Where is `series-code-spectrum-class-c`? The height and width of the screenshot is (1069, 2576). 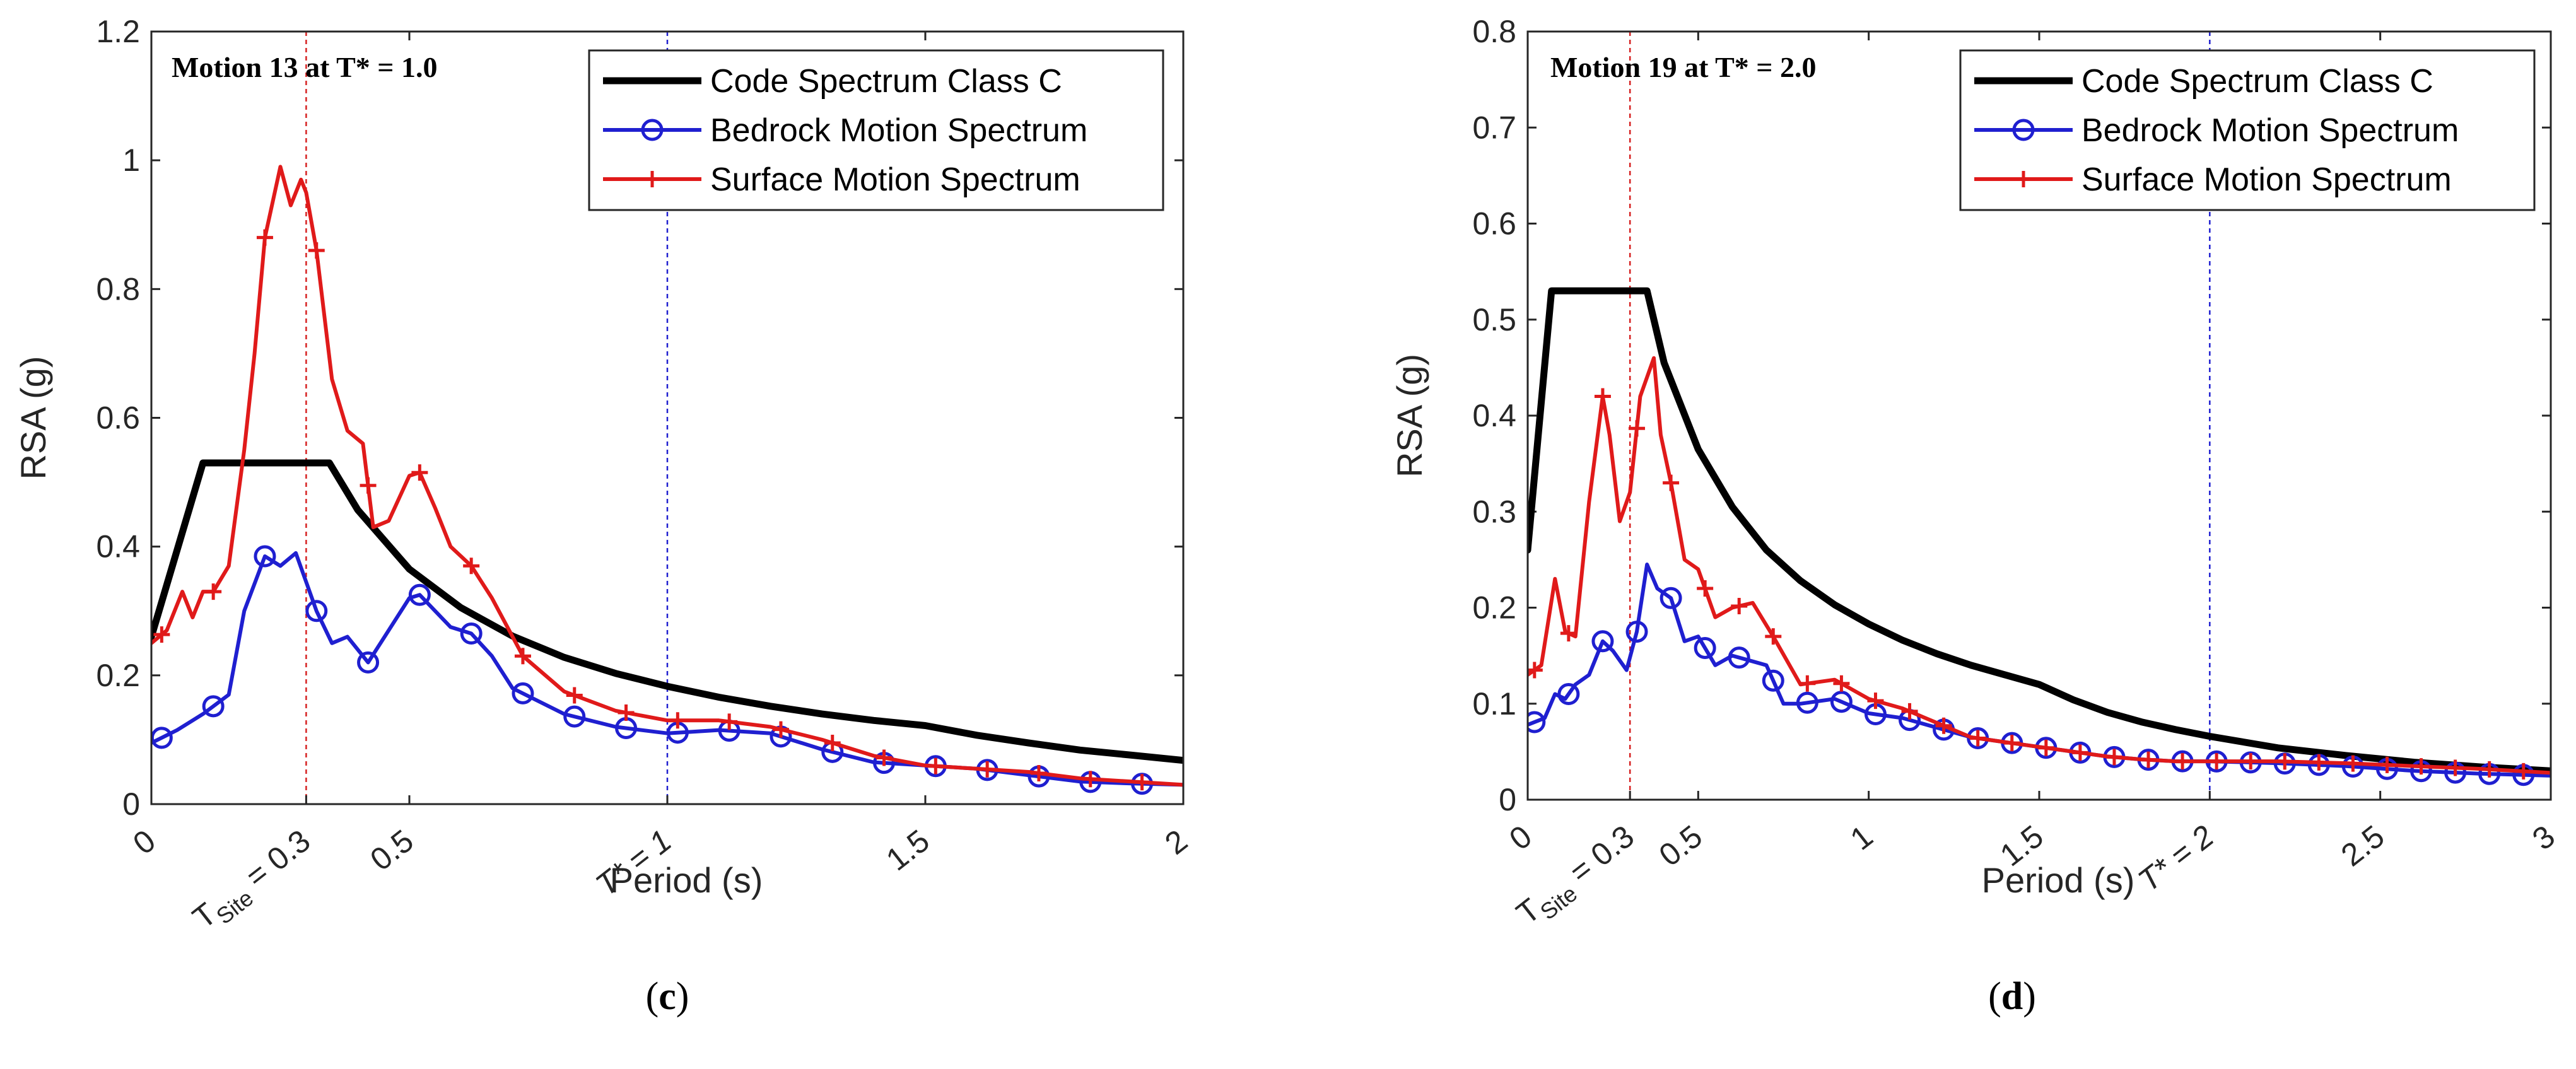
series-code-spectrum-class-c is located at coordinates (667, 611).